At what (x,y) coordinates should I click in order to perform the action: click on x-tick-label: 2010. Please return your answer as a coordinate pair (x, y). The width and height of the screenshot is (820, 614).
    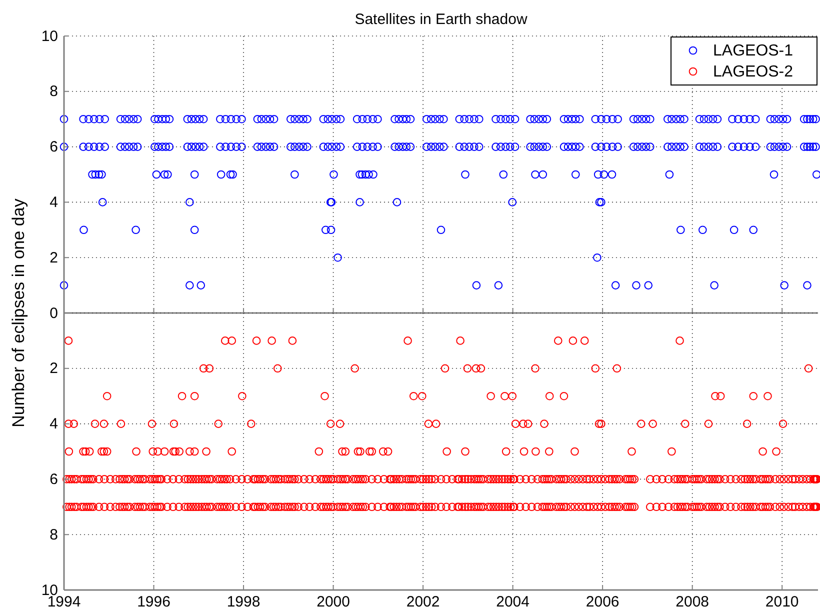
    Looking at the image, I should click on (782, 602).